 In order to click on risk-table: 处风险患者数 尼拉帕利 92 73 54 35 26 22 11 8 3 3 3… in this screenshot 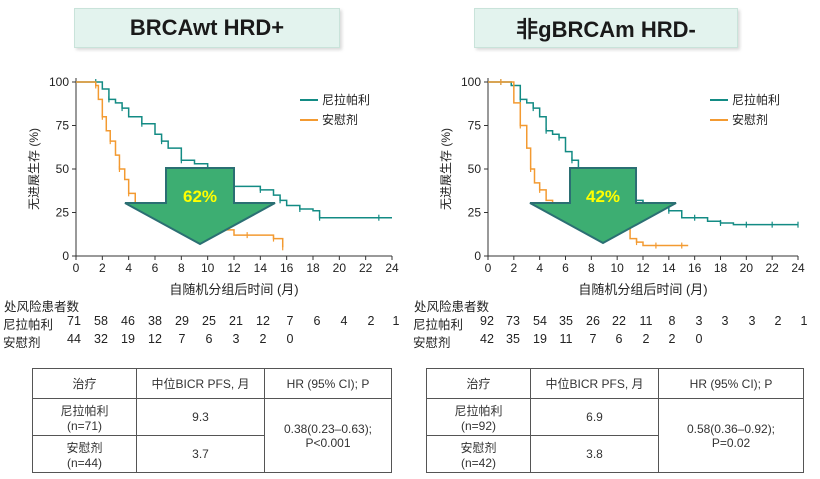, I will do `click(615, 323)`.